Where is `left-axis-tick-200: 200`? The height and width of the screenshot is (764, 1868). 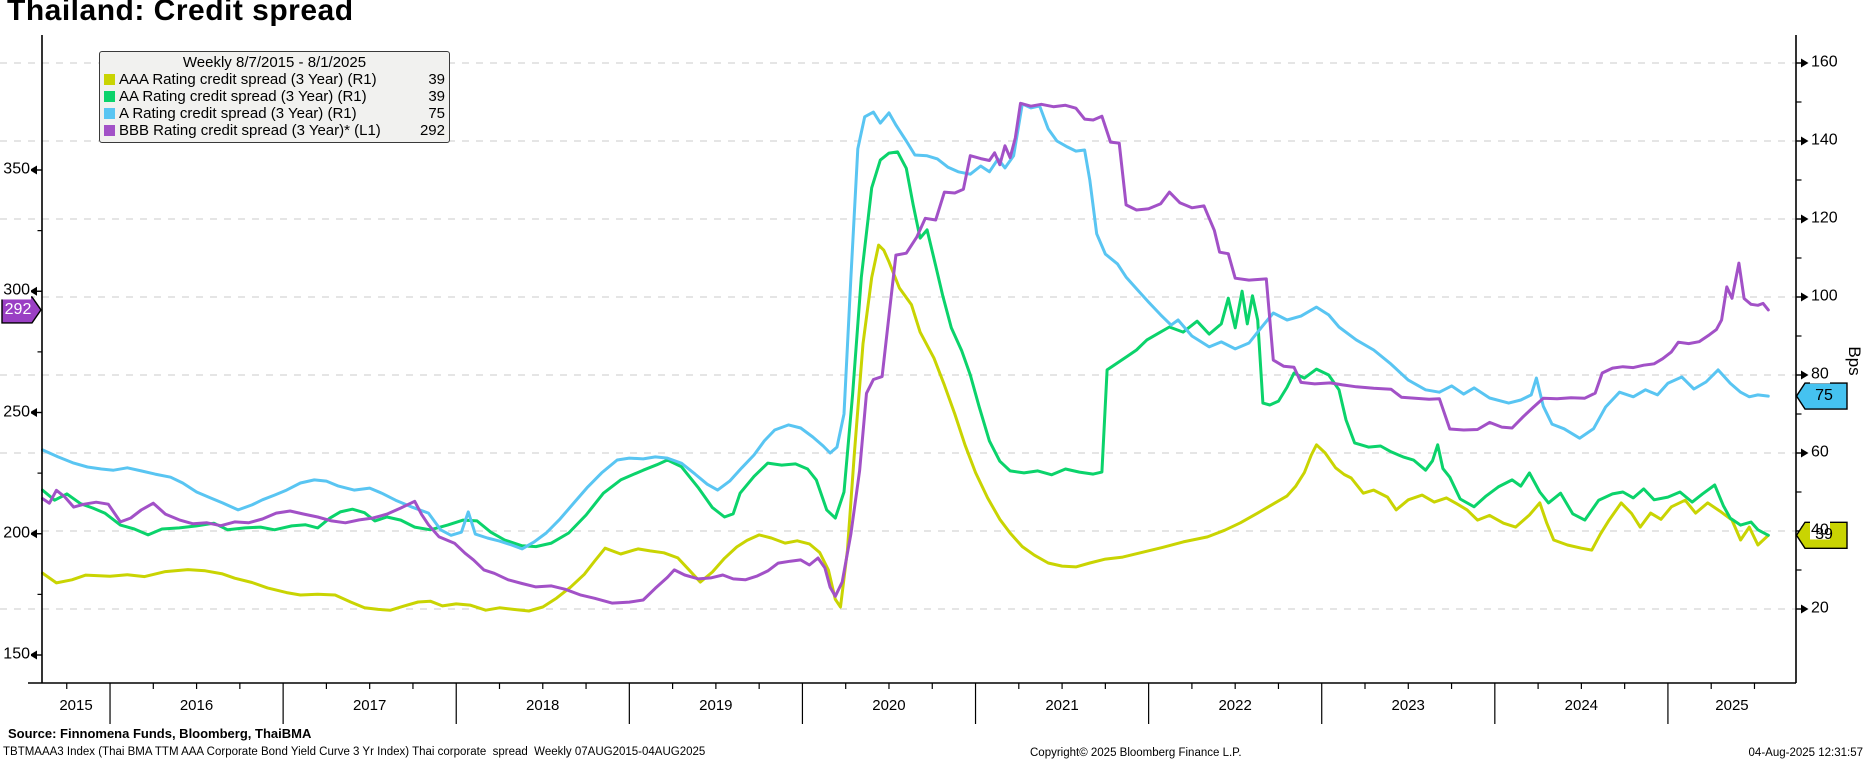 left-axis-tick-200: 200 is located at coordinates (15, 533).